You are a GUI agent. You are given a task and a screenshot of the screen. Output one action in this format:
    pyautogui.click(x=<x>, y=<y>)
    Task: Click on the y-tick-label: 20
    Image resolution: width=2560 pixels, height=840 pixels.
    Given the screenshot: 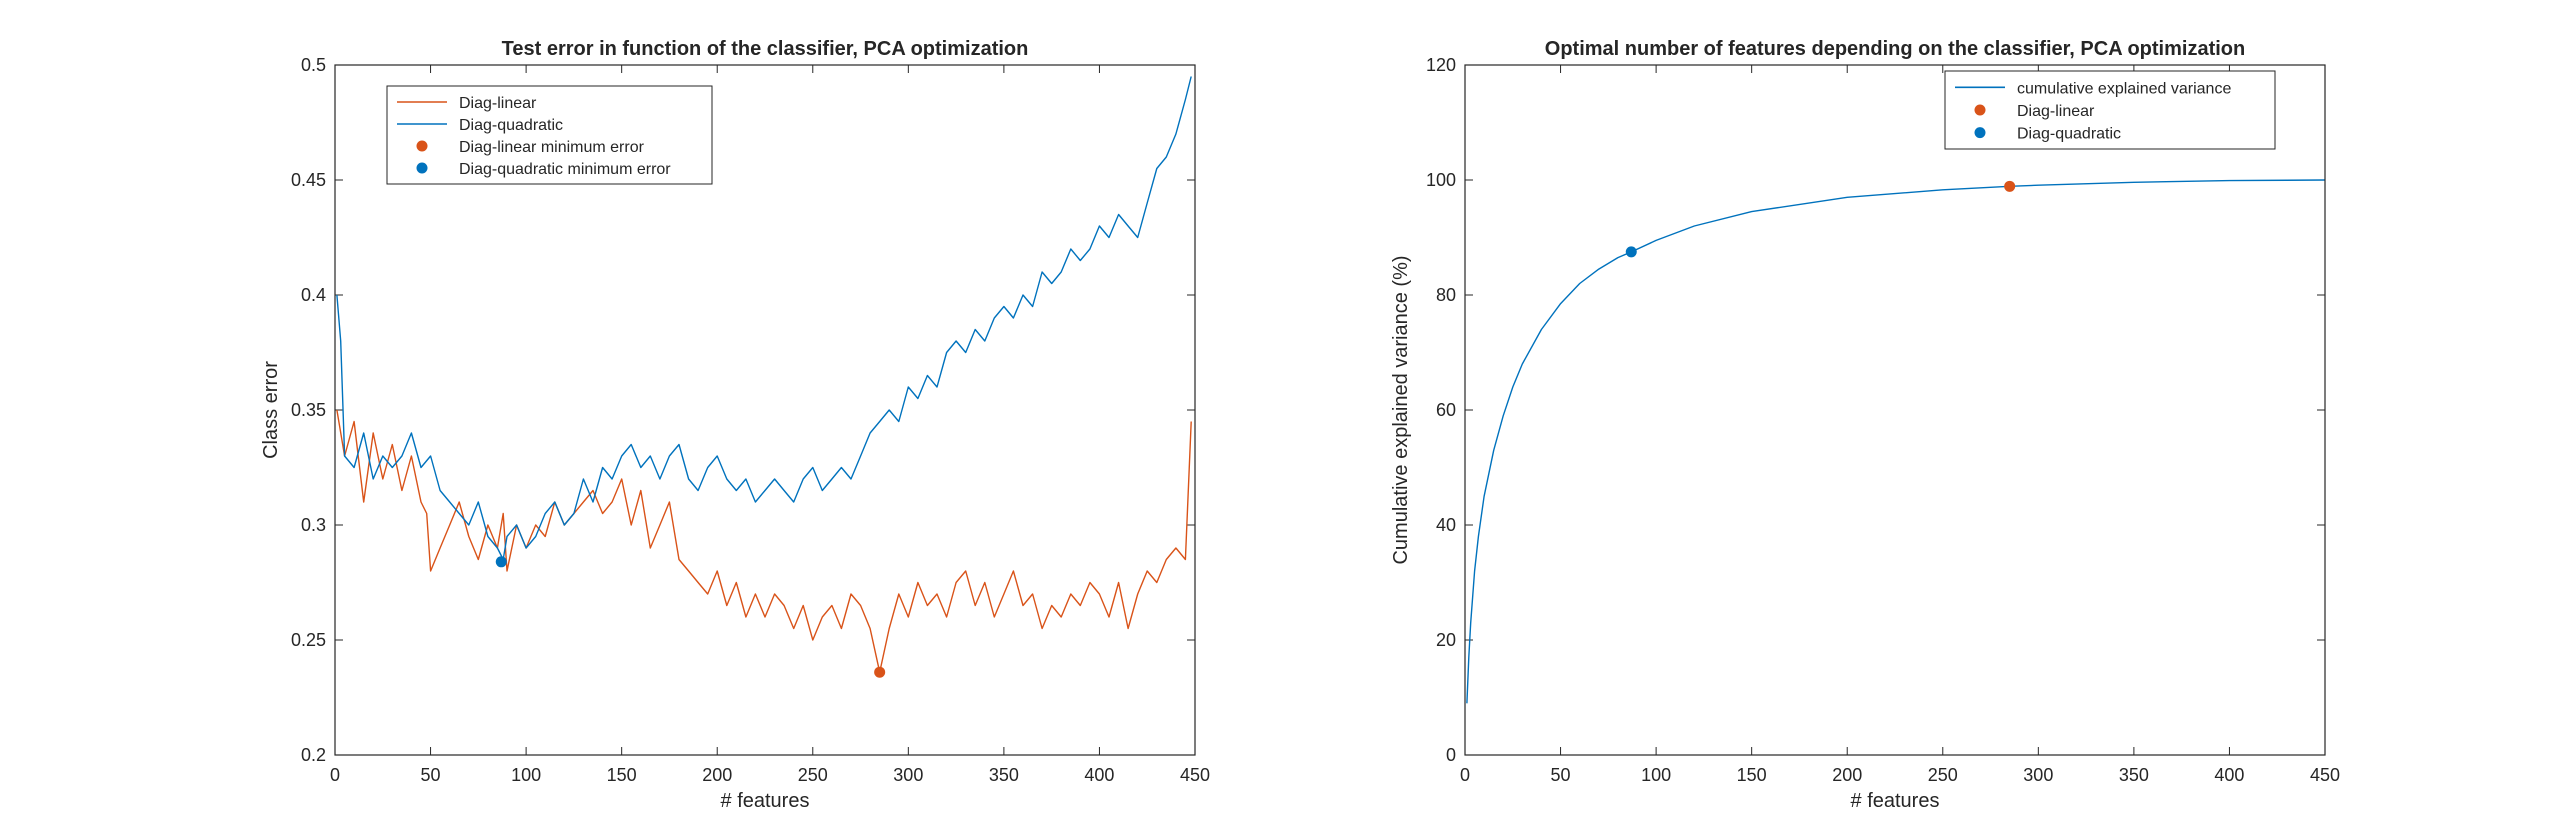 What is the action you would take?
    pyautogui.click(x=1446, y=640)
    